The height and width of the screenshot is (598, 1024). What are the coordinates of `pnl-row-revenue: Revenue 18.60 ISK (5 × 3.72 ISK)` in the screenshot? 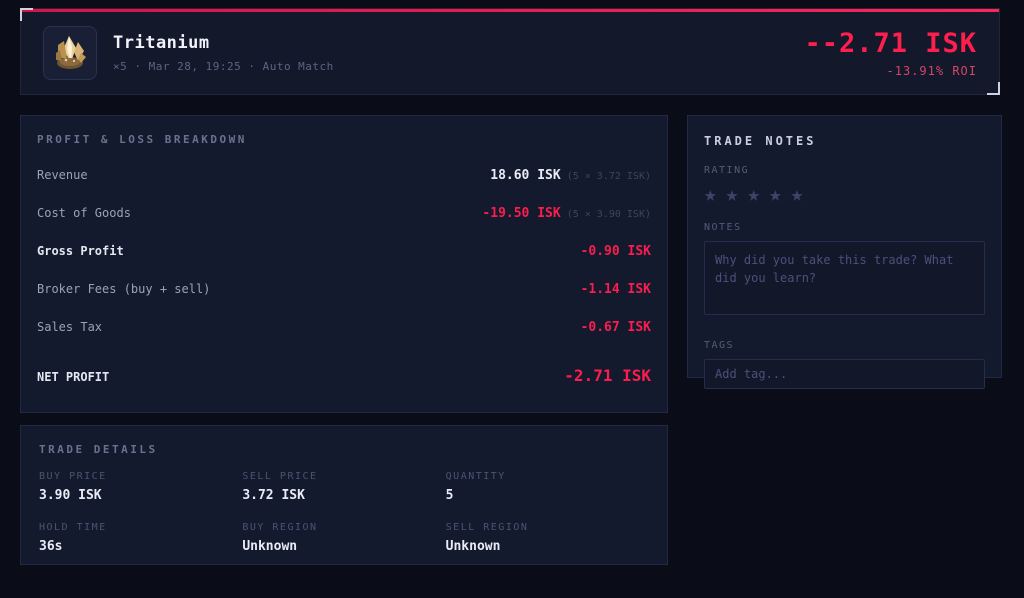 It's located at (344, 175).